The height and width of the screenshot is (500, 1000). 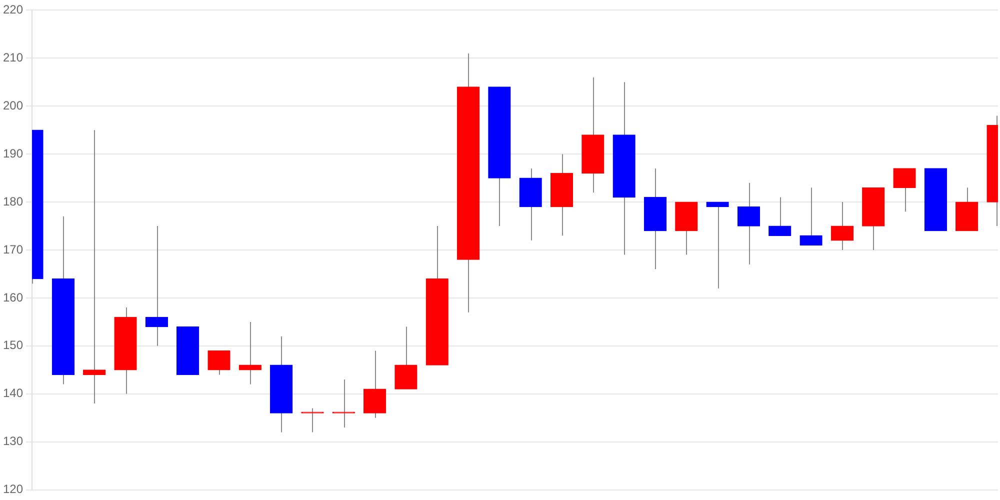 What do you see at coordinates (13, 153) in the screenshot?
I see `y-tick-label: 190` at bounding box center [13, 153].